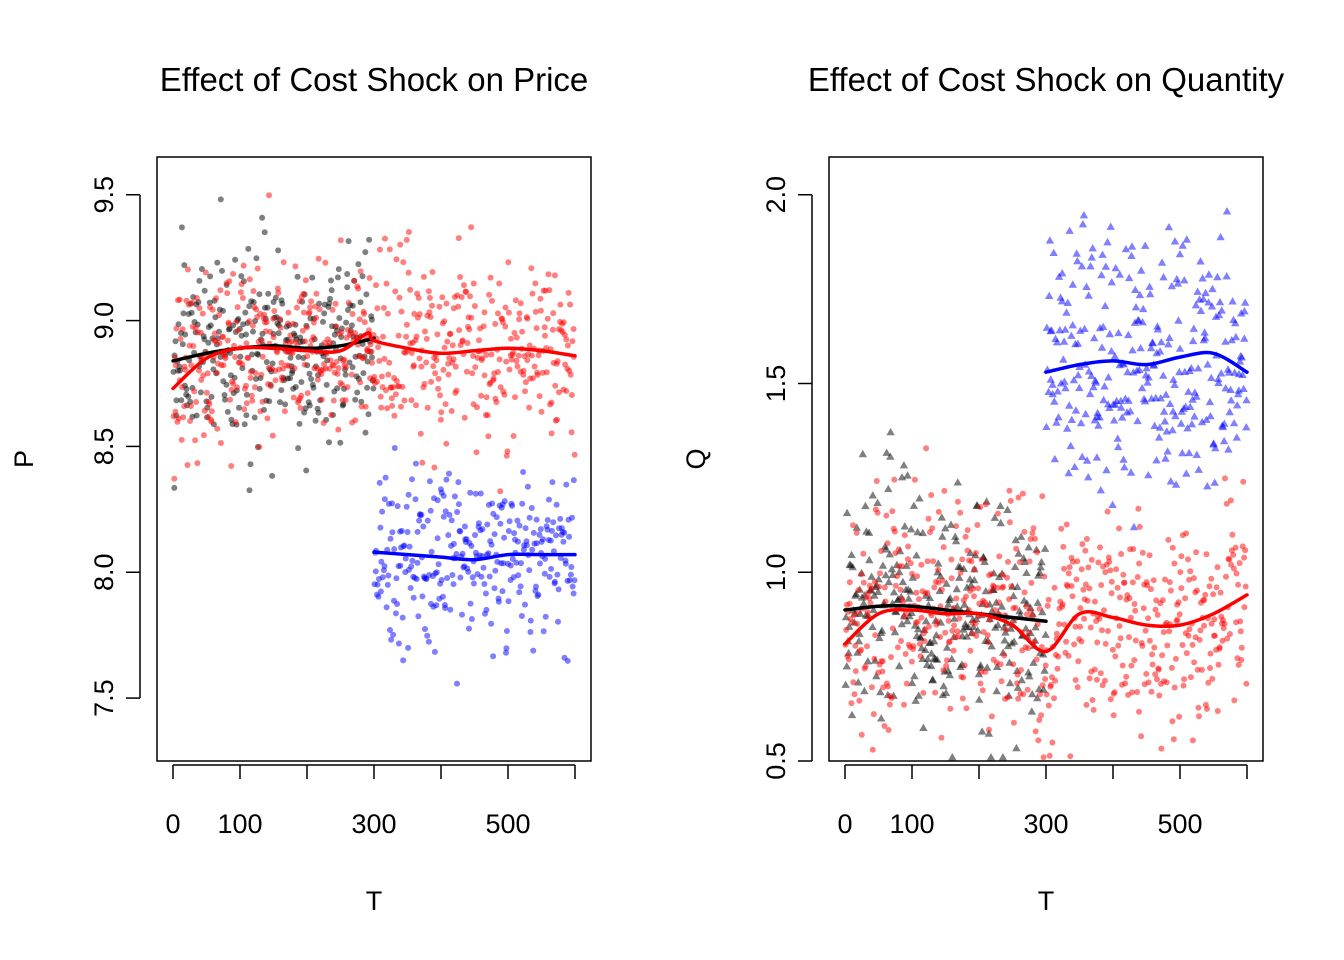 This screenshot has height=960, width=1344. Describe the element at coordinates (374, 361) in the screenshot. I see `price-trend-line-red` at that location.